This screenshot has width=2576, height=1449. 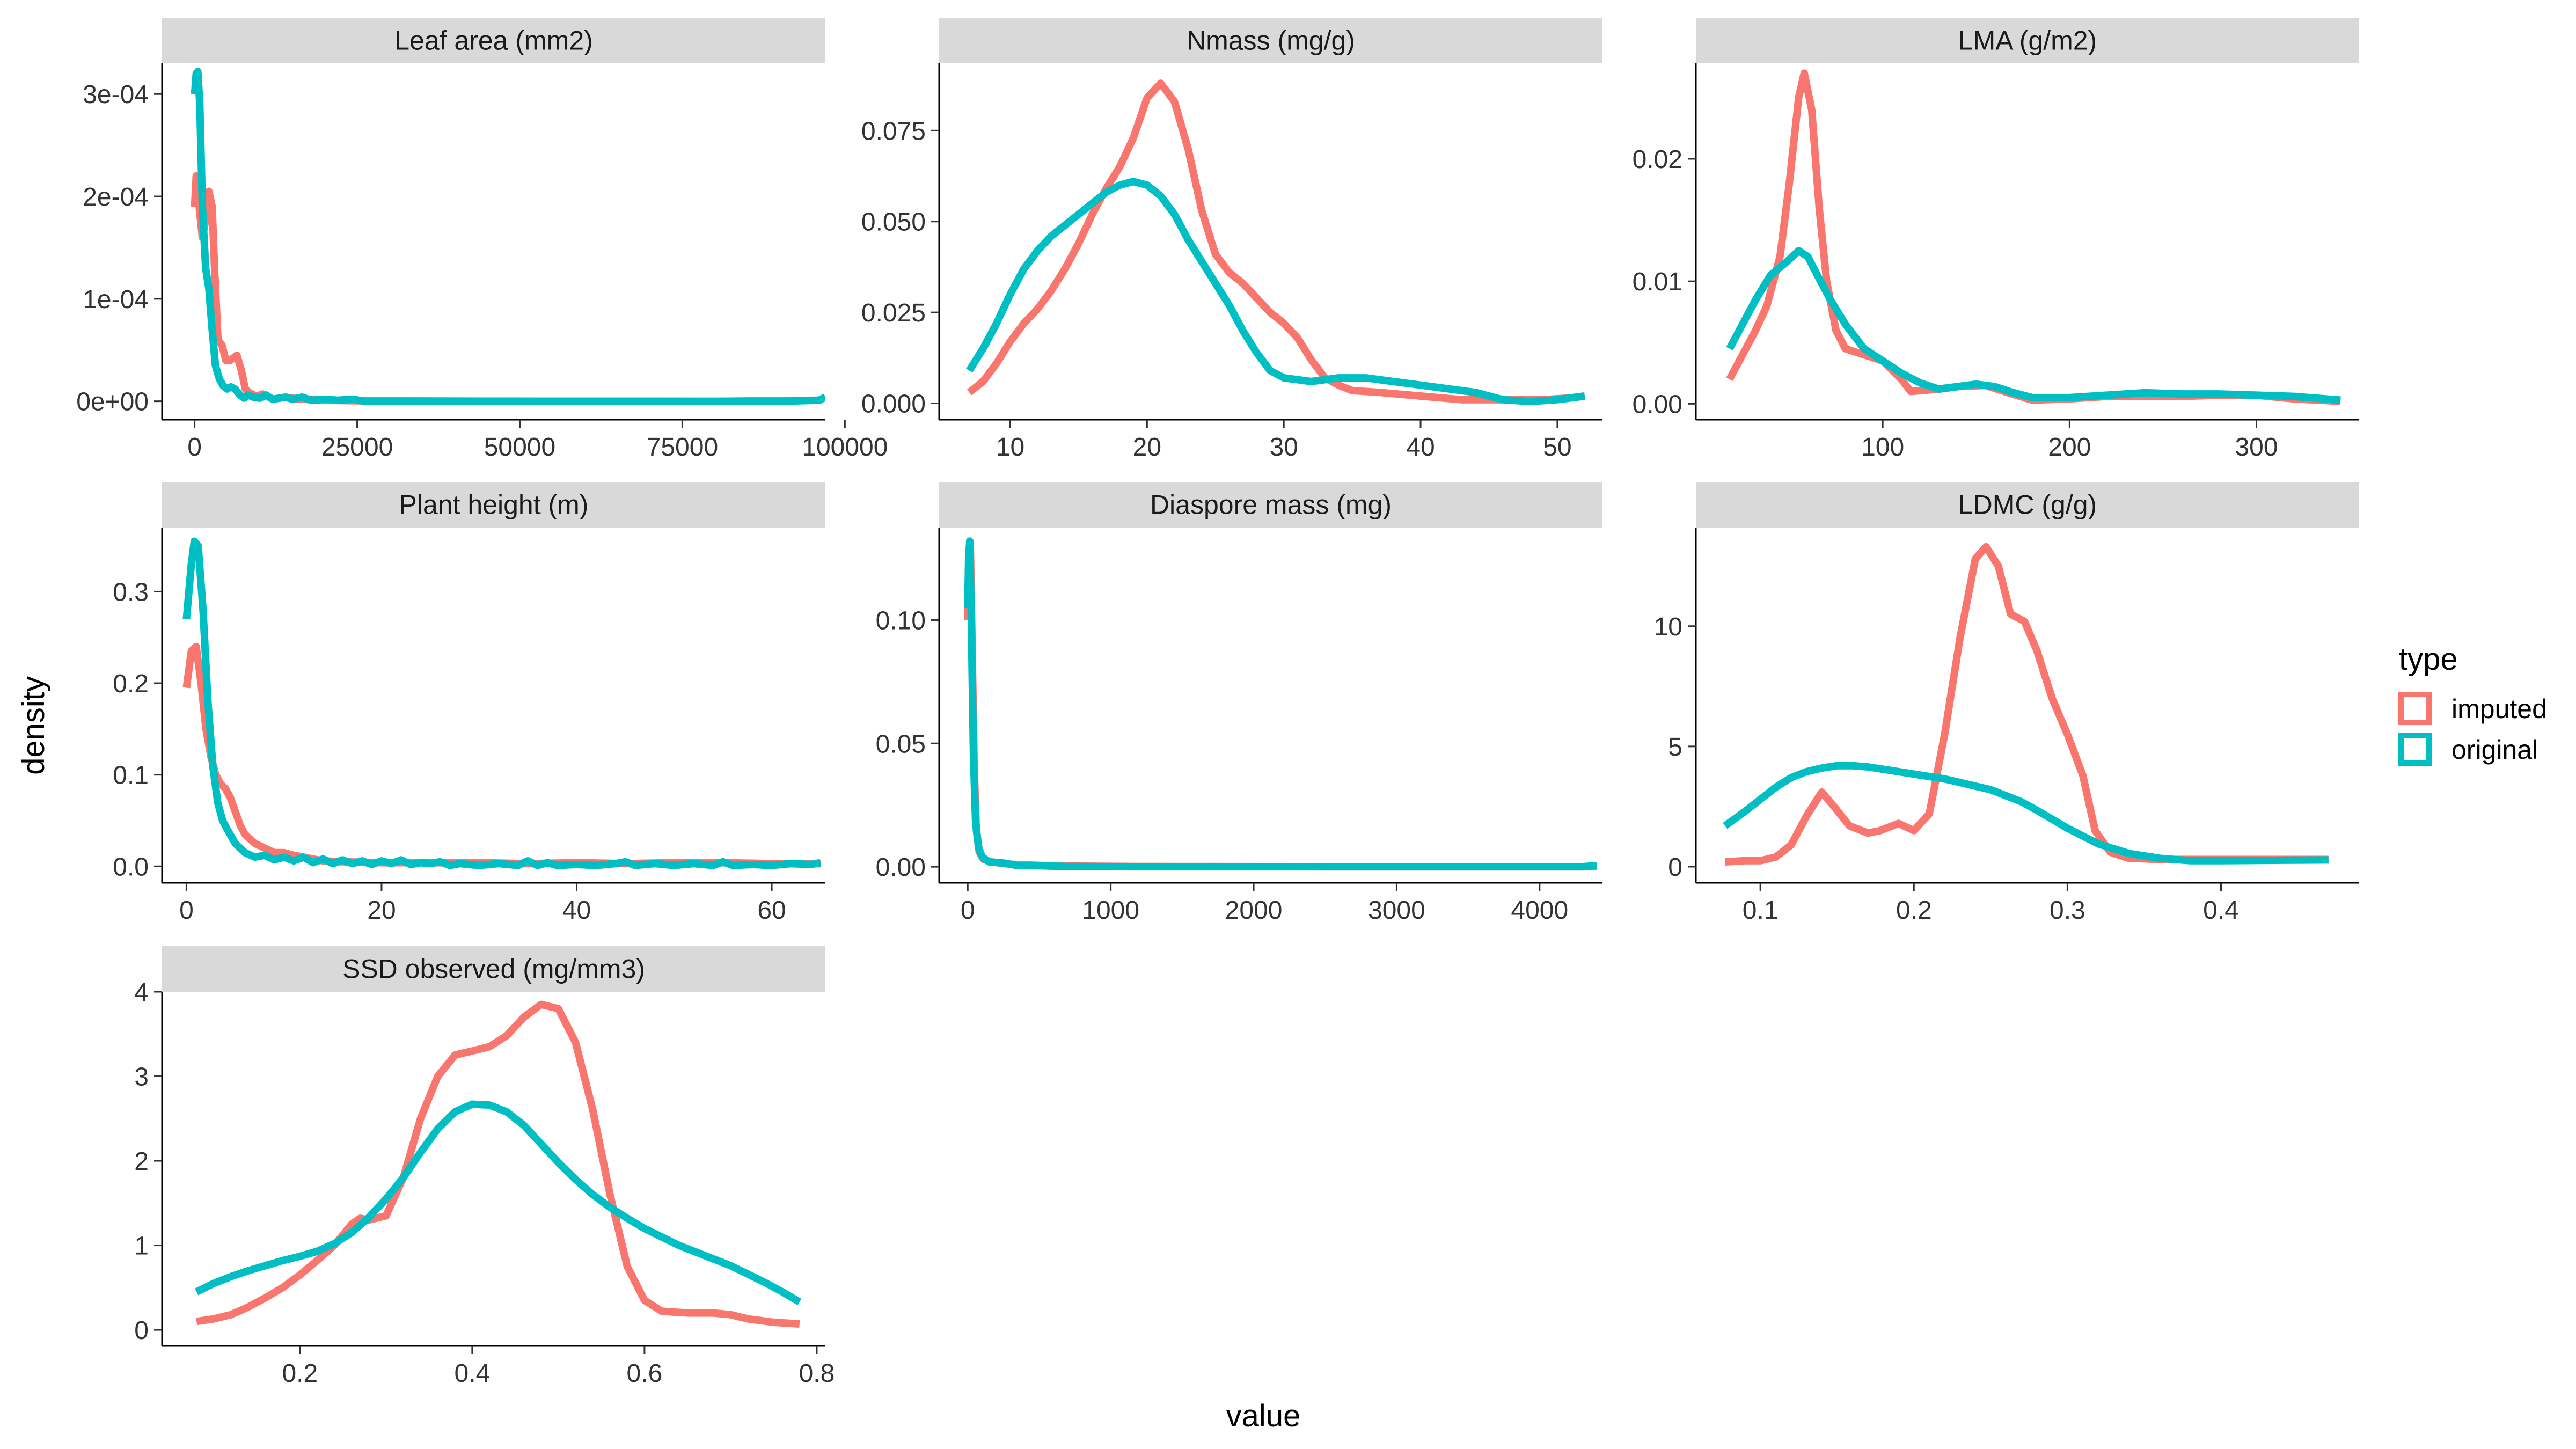 I want to click on x-tick-label: 3000, so click(x=1396, y=910).